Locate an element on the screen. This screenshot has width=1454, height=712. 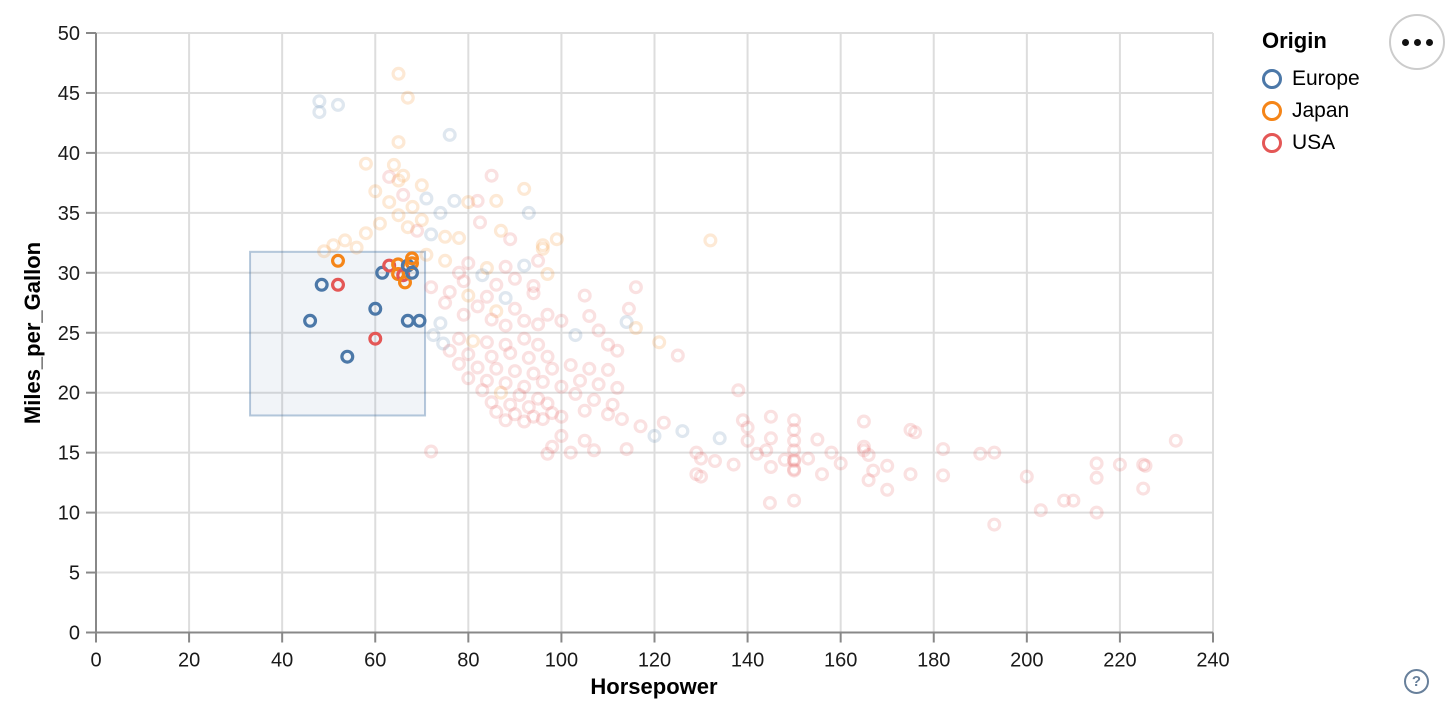
ellipsis-icon is located at coordinates (1429, 42).